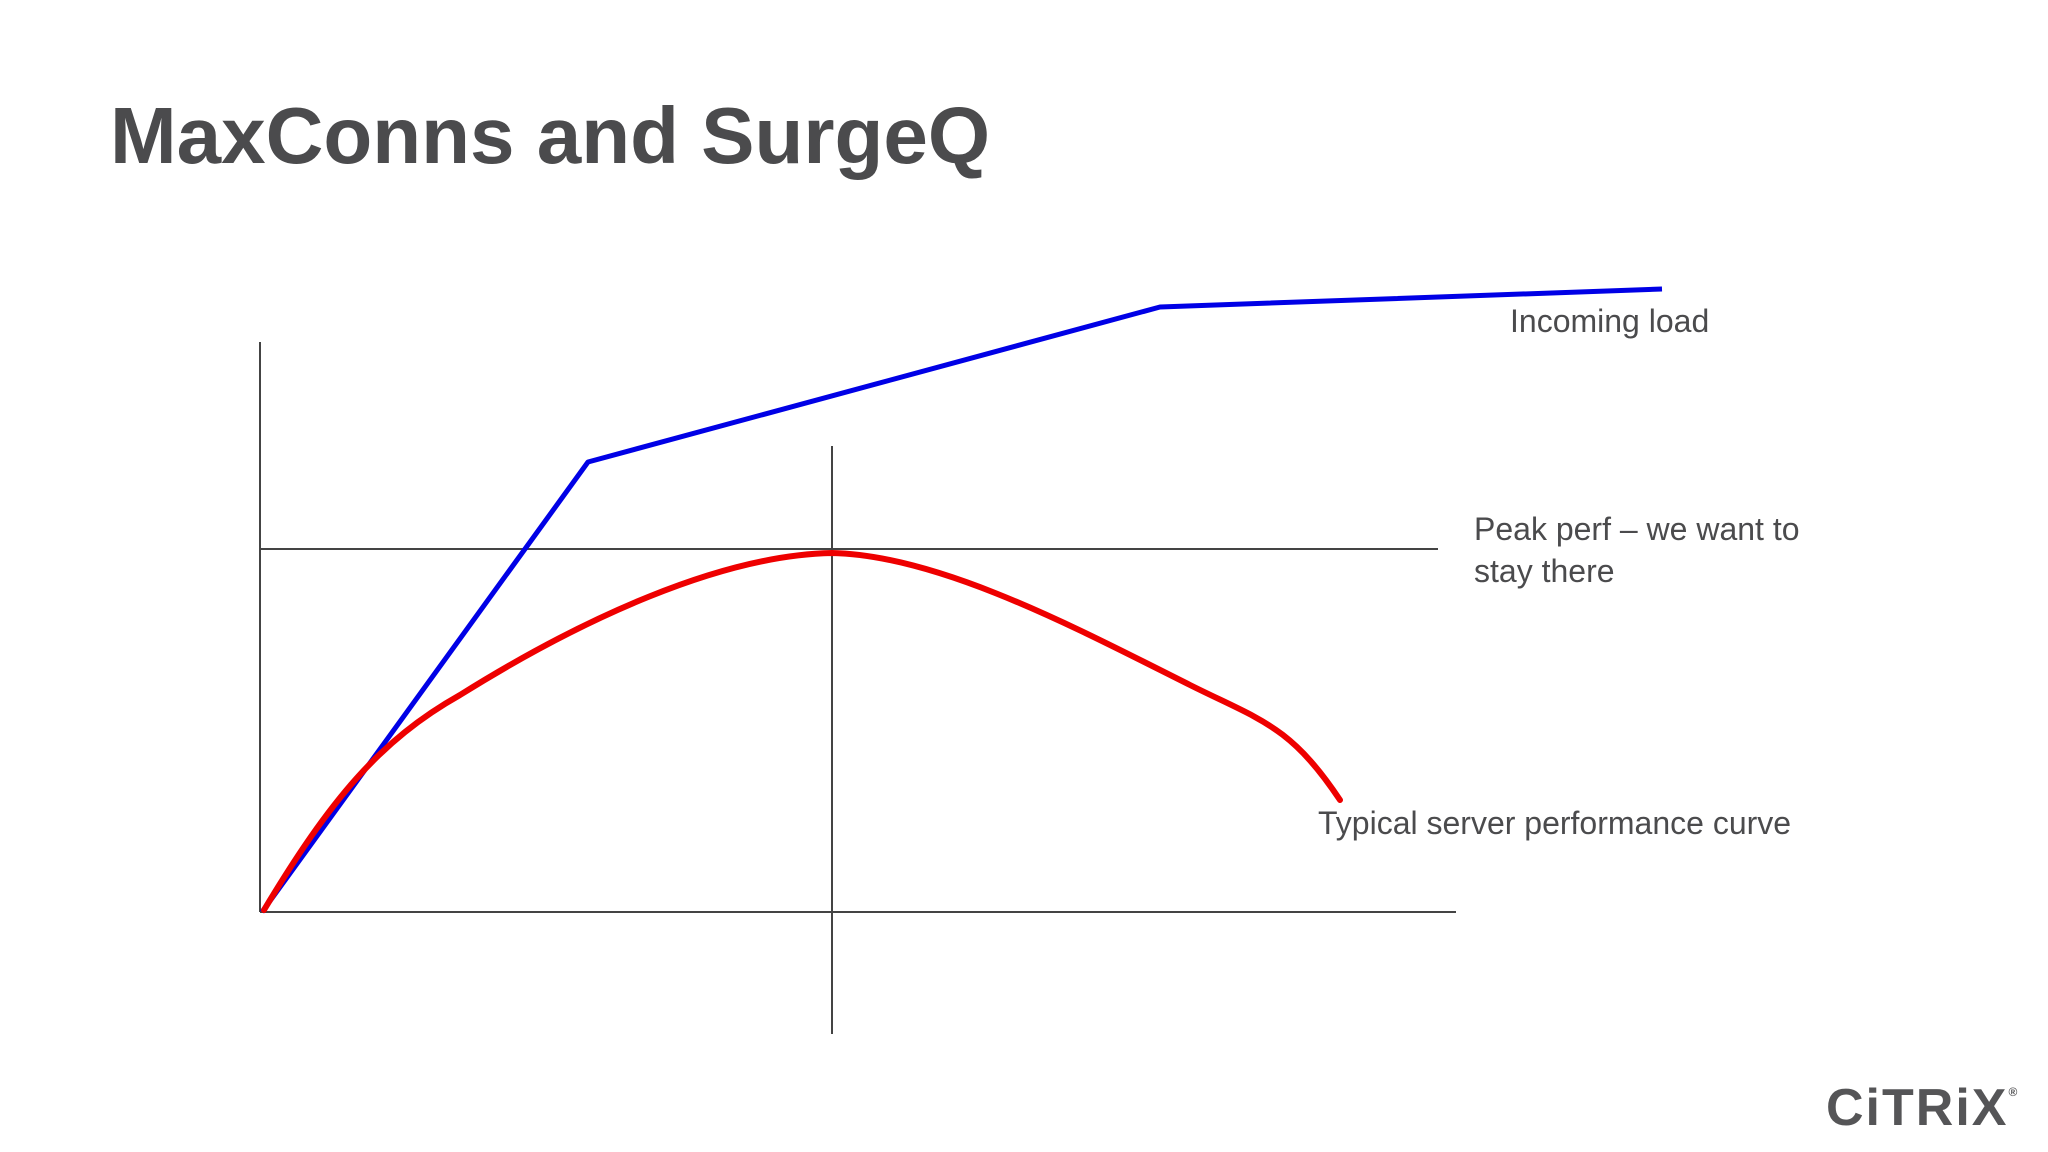  What do you see at coordinates (1544, 571) in the screenshot?
I see `peak-perf-label-line2: stay there` at bounding box center [1544, 571].